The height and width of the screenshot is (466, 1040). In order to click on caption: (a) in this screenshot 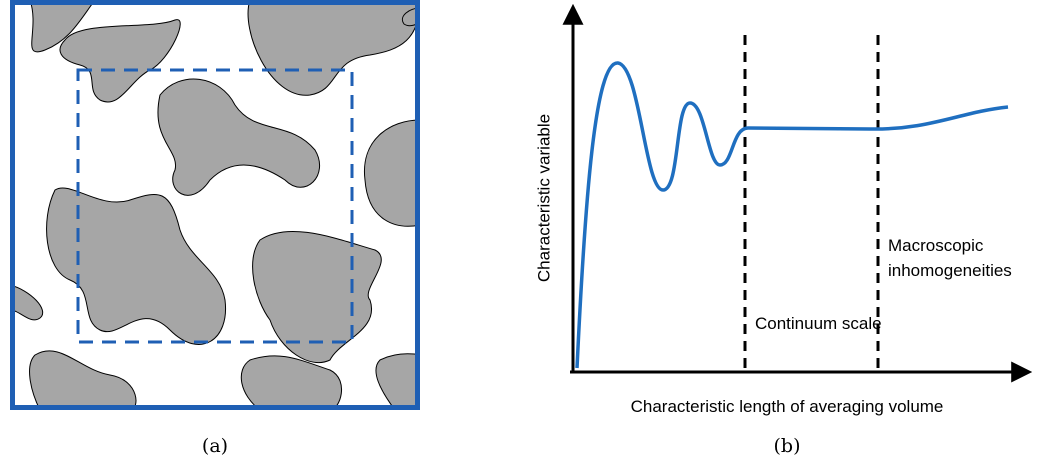, I will do `click(215, 446)`.